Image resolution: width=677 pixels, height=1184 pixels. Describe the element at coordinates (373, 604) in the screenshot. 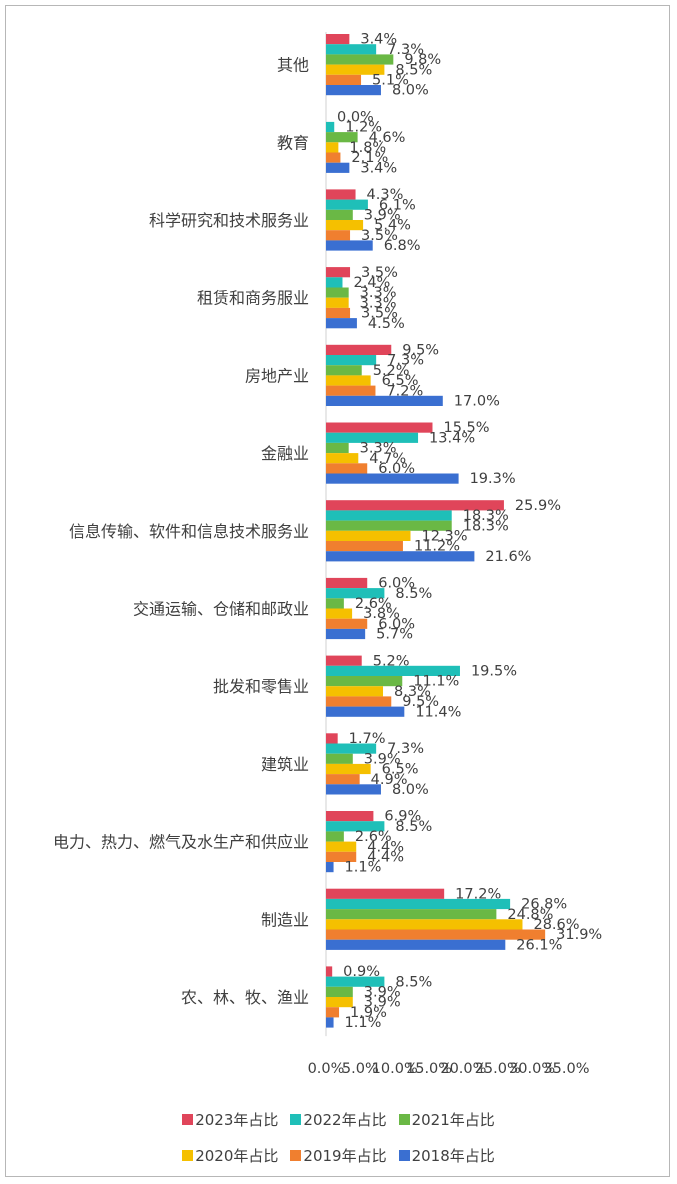

I see `data-label: 2.6%` at that location.